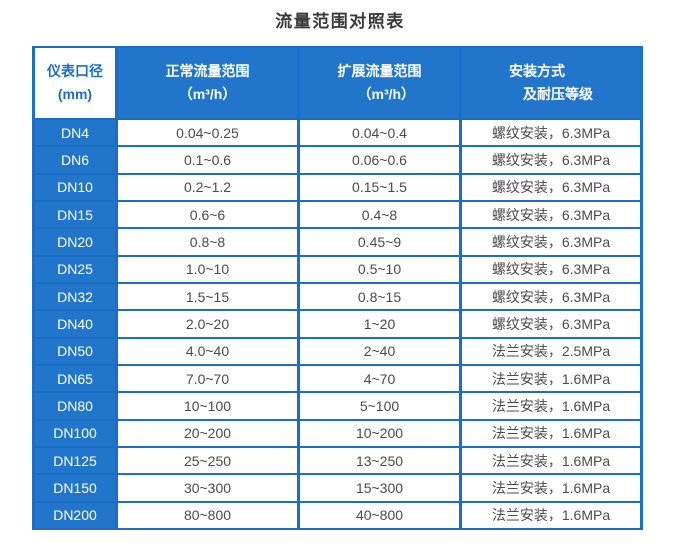 This screenshot has width=680, height=547. I want to click on table-row: DN32 1.5~15 0.8~15 螺纹安装，6.3MPa, so click(337, 296).